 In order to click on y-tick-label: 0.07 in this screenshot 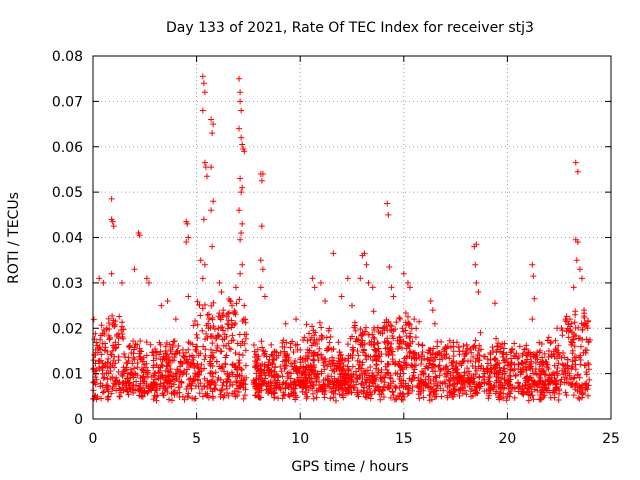, I will do `click(67, 102)`.